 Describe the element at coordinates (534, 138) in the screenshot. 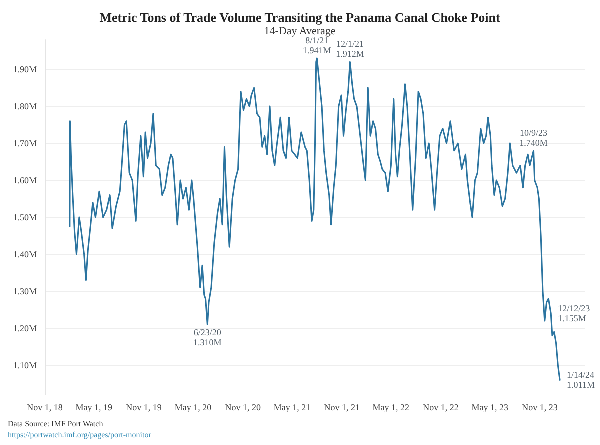

I see `annotation: 10/9/23 1.740M` at that location.